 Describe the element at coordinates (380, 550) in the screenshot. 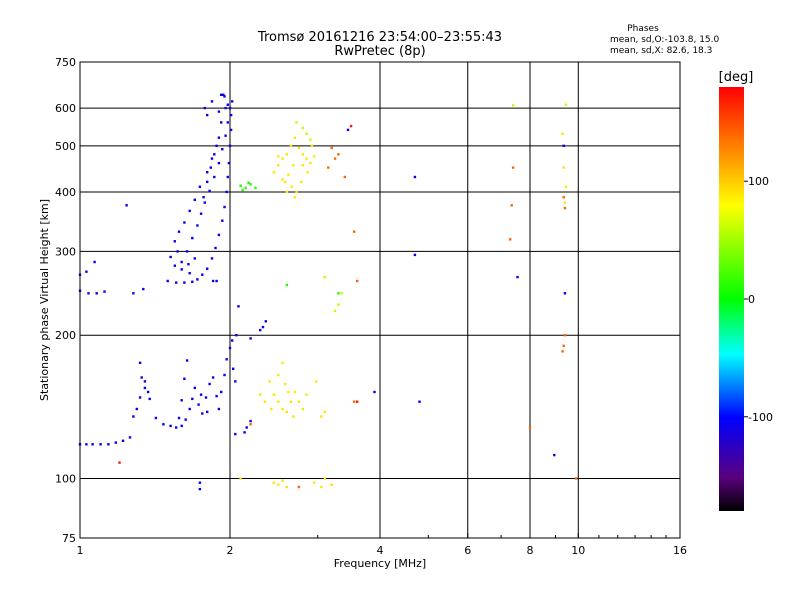

I see `x-tick-label: 4` at that location.